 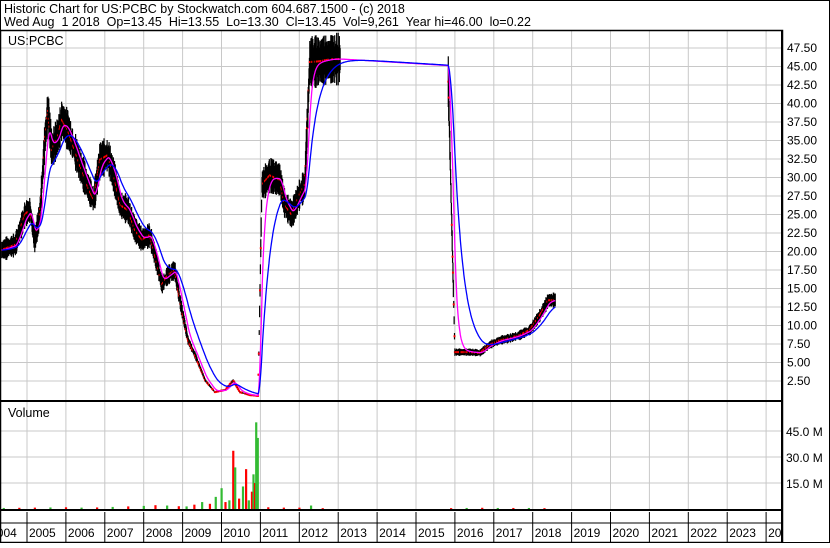 What do you see at coordinates (392, 533) in the screenshot?
I see `year-tick-label: 2014` at bounding box center [392, 533].